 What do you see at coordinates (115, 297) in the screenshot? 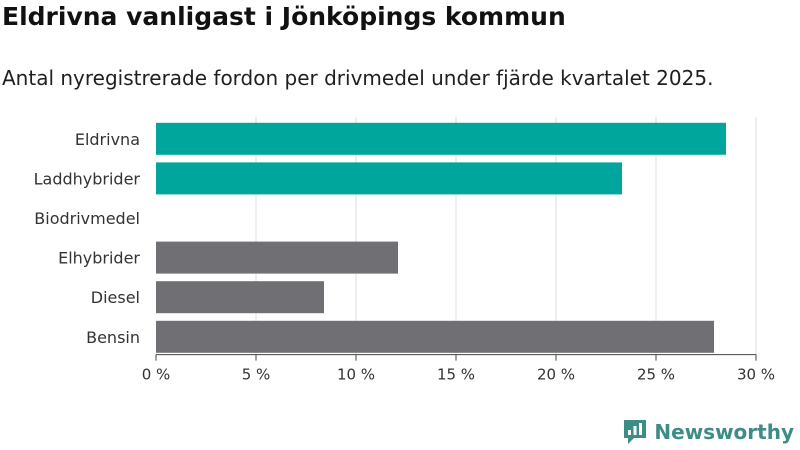
I see `category-label-diesel: Diesel` at bounding box center [115, 297].